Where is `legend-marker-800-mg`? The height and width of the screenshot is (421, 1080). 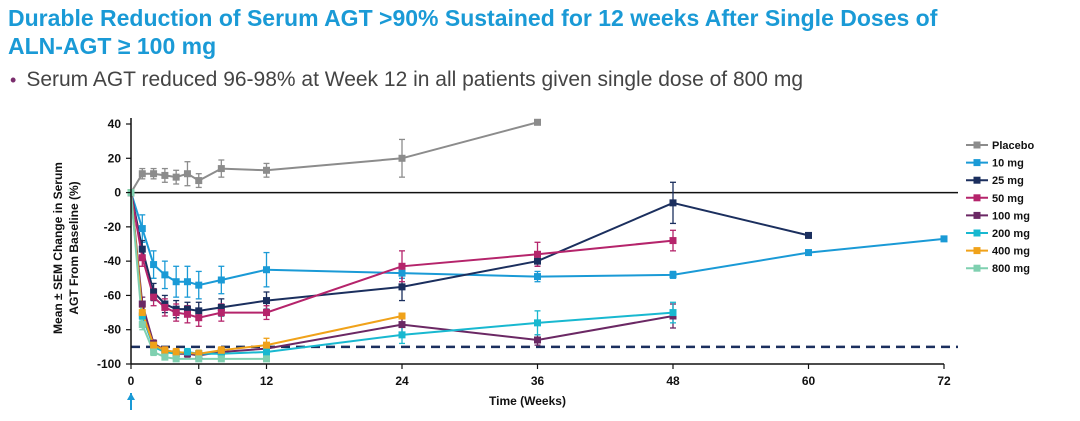
legend-marker-800-mg is located at coordinates (977, 268).